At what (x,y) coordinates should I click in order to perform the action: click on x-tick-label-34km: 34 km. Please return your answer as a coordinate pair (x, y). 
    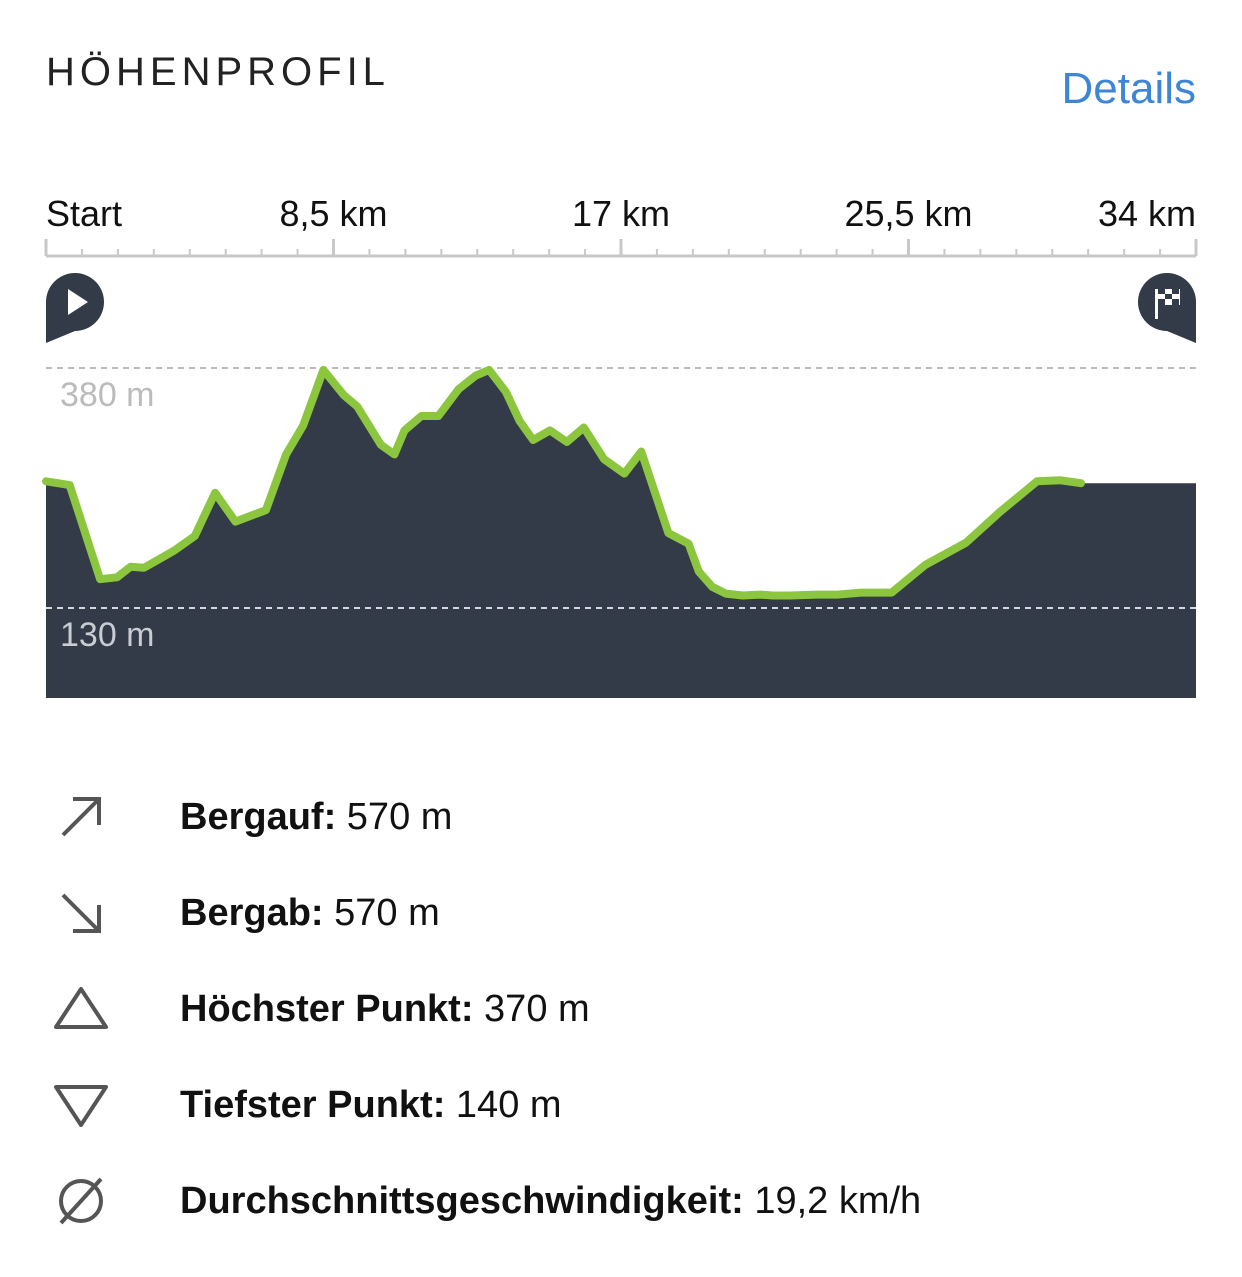
    Looking at the image, I should click on (1146, 213).